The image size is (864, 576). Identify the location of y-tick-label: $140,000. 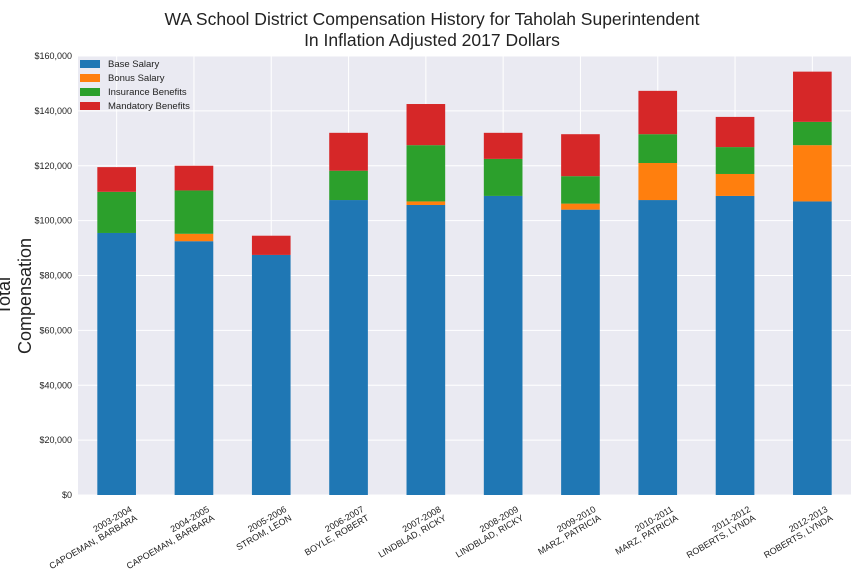
(53, 111).